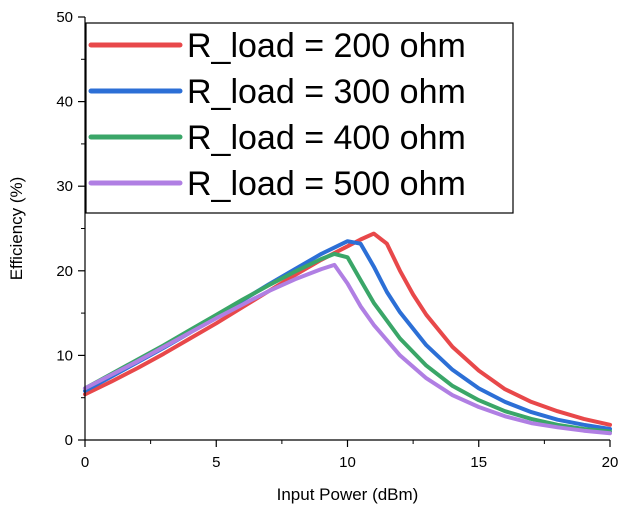 The image size is (619, 508). I want to click on x-tick-label: 10, so click(347, 462).